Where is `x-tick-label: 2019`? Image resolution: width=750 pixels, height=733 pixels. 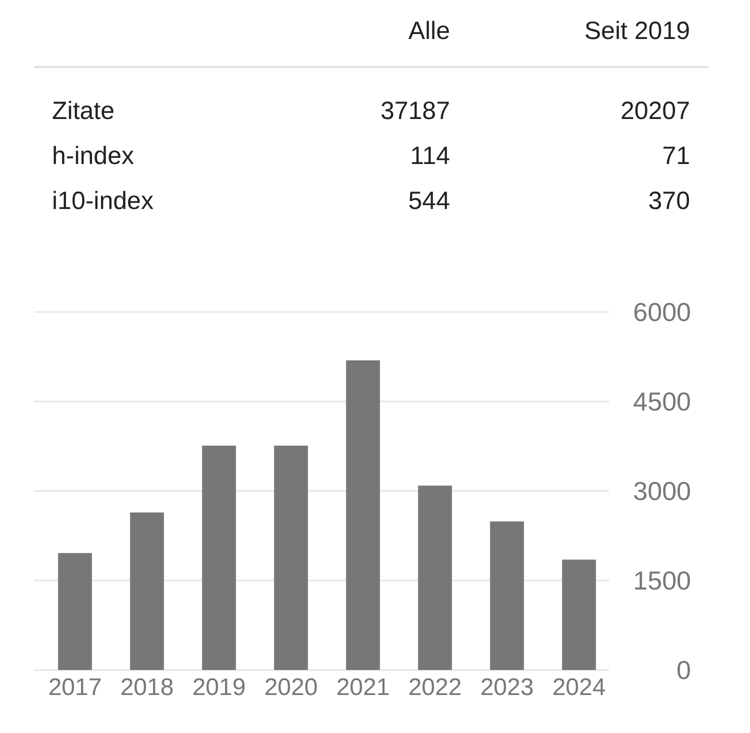 x-tick-label: 2019 is located at coordinates (219, 688).